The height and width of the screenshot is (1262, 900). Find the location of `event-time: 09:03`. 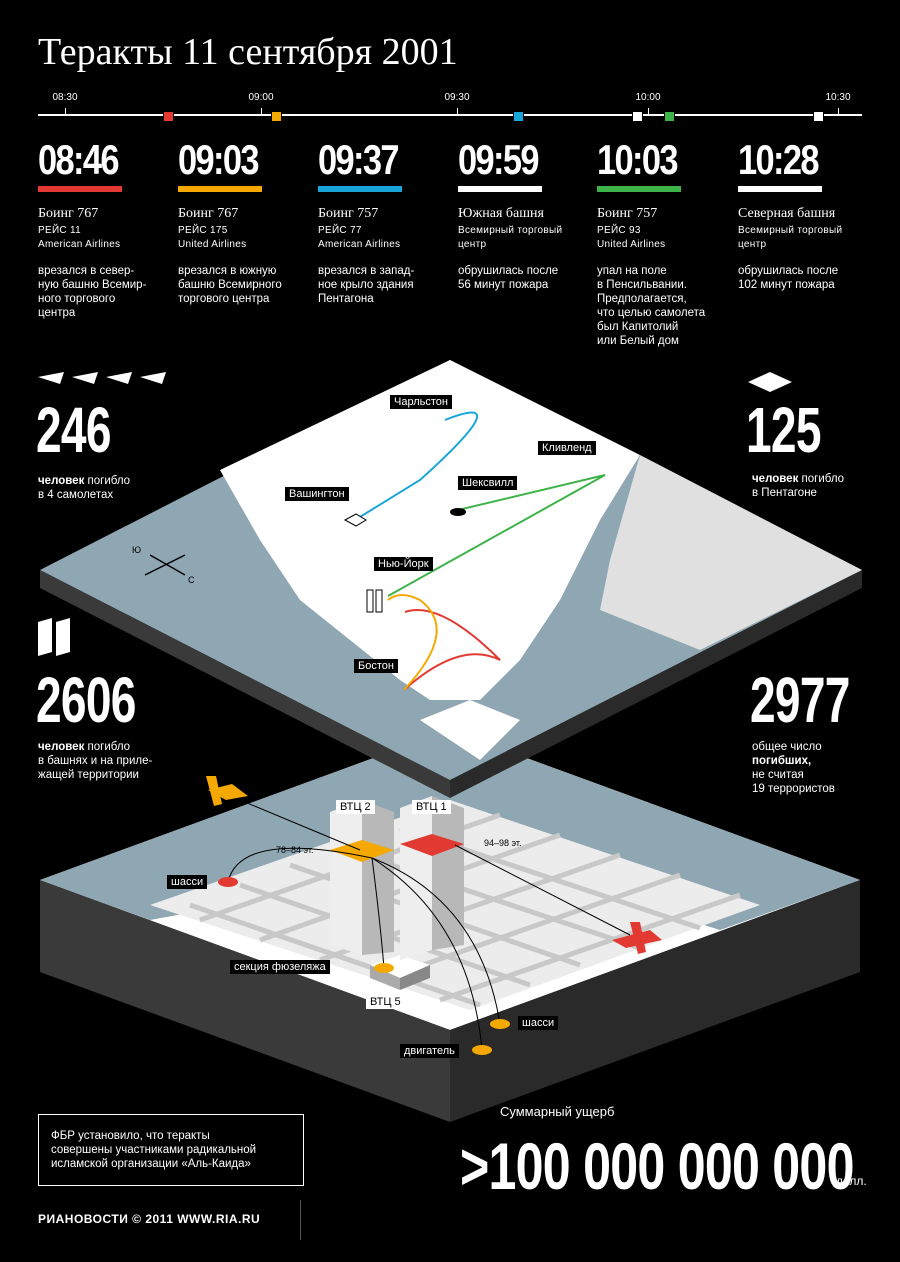

event-time: 09:03 is located at coordinates (219, 159).